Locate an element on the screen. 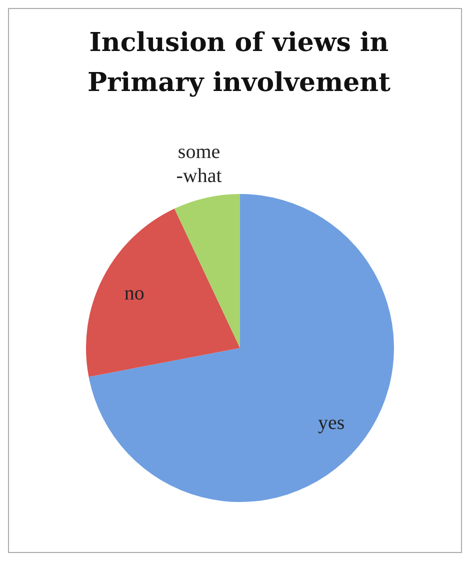 The height and width of the screenshot is (561, 470). chart-title: Inclusion of views in Primary involvement is located at coordinates (239, 63).